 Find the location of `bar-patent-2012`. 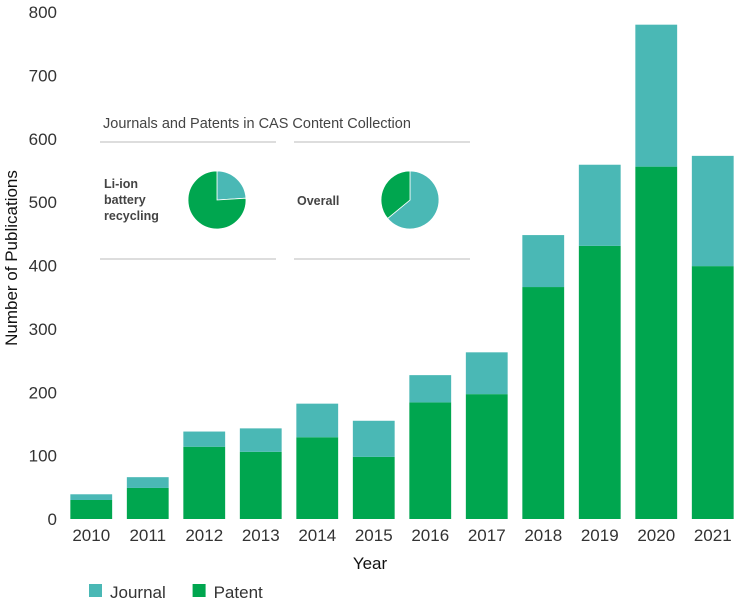

bar-patent-2012 is located at coordinates (204, 482).